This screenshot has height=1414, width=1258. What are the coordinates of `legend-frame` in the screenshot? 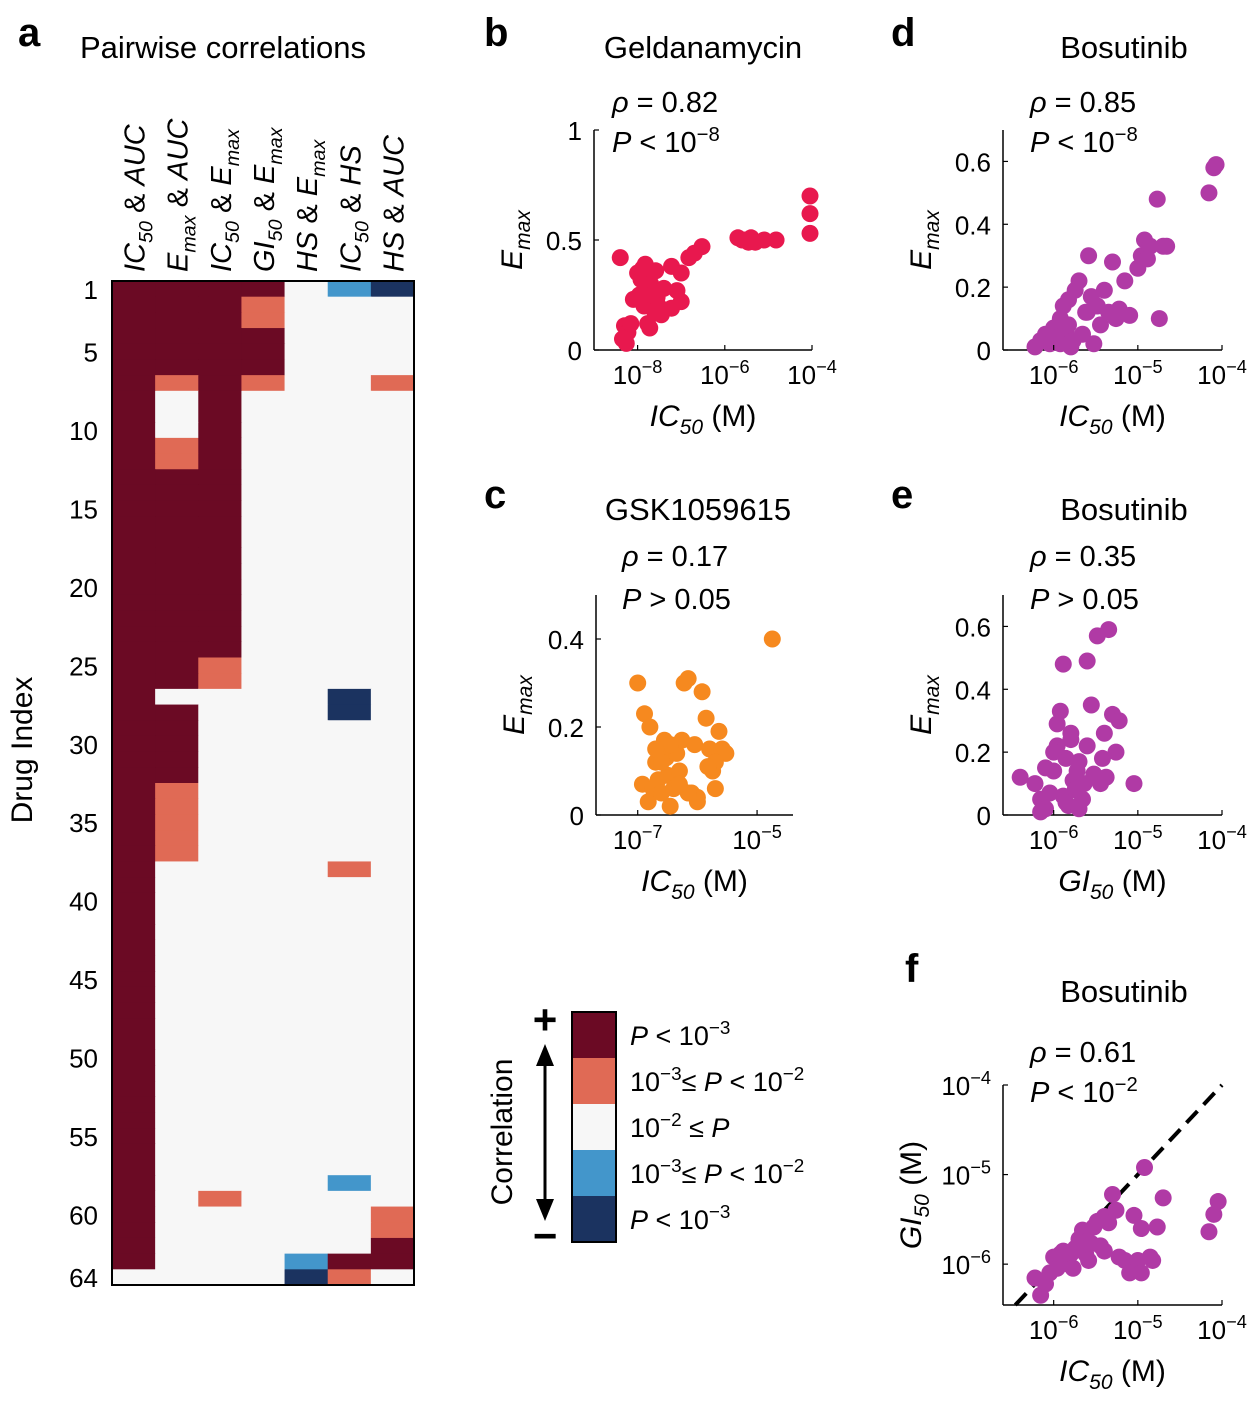 It's located at (594, 1127).